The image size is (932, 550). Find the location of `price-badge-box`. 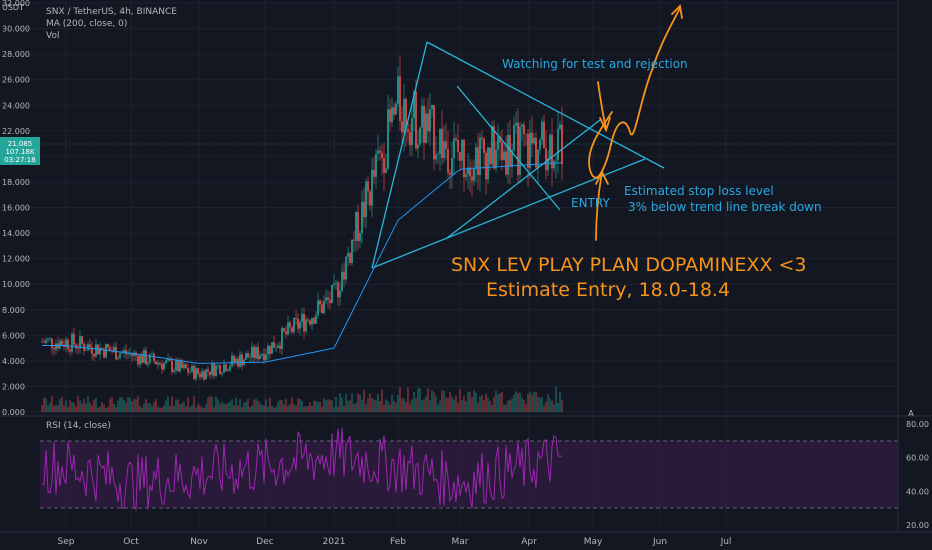

price-badge-box is located at coordinates (20, 151).